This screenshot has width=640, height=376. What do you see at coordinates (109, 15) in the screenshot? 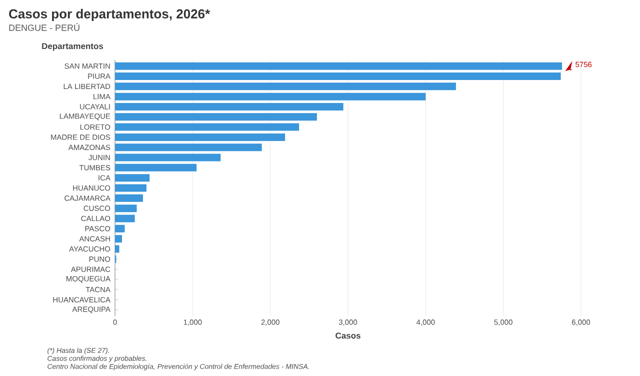
I see `chart-title: Casos por departamentos, 2026*` at bounding box center [109, 15].